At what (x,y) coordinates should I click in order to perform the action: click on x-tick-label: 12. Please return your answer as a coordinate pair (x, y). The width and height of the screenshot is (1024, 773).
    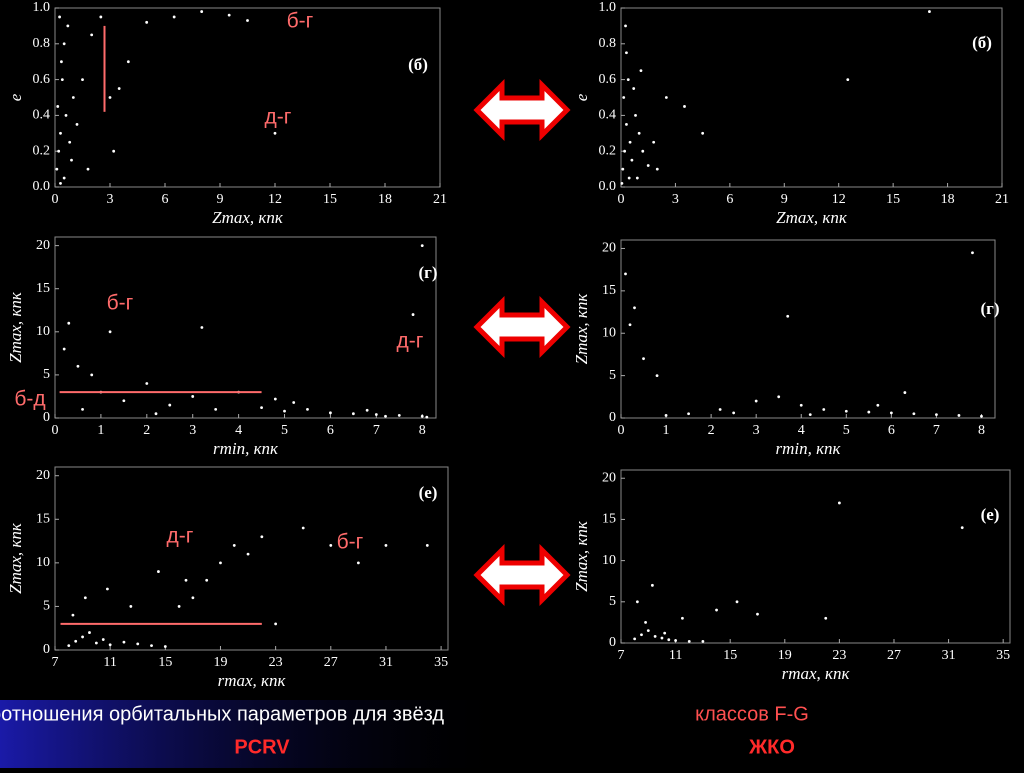
    Looking at the image, I should click on (275, 199).